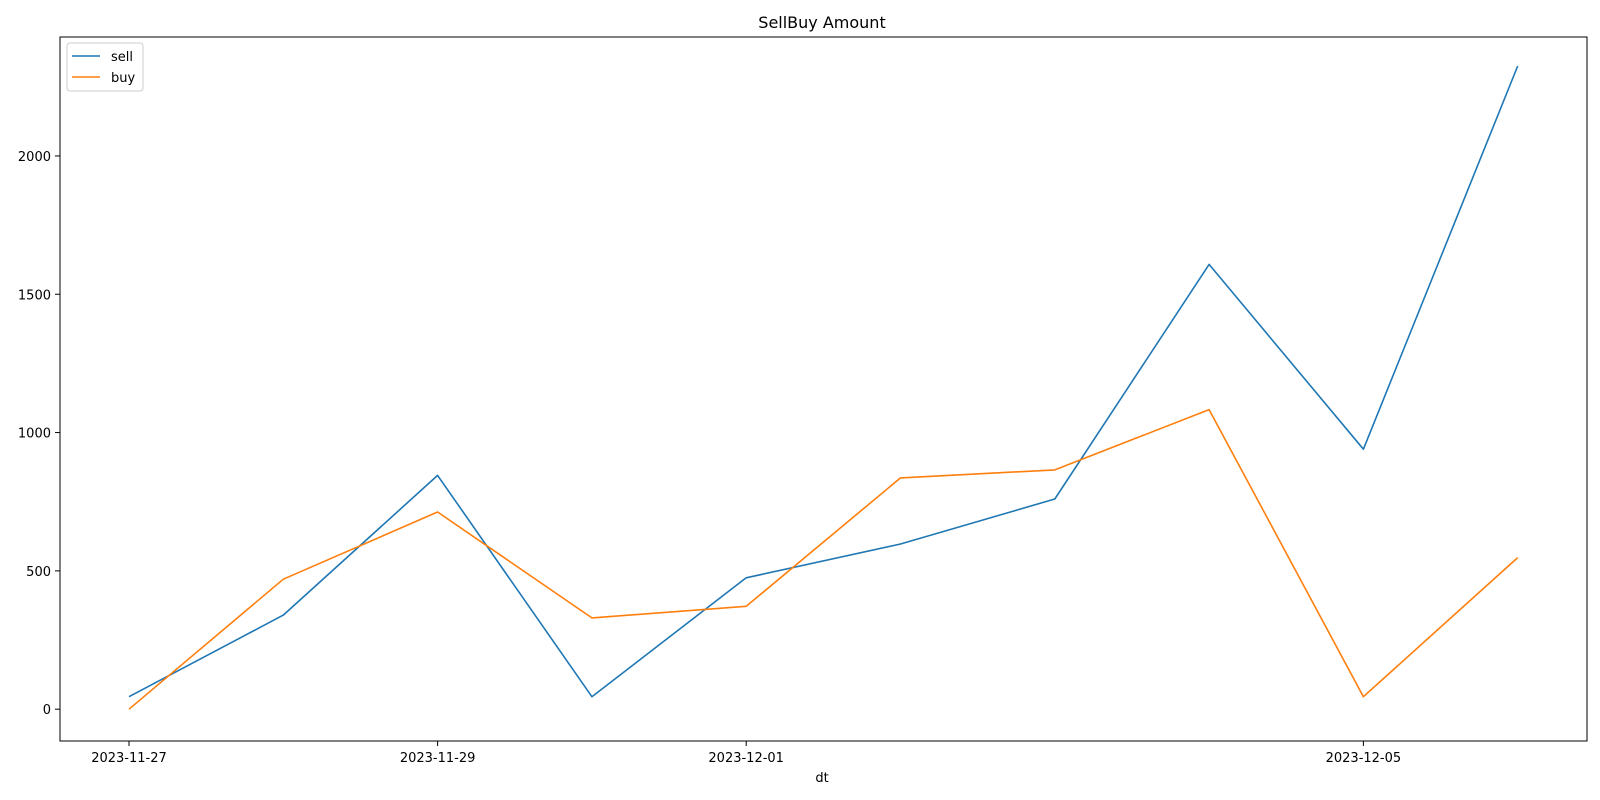 The width and height of the screenshot is (1600, 800). What do you see at coordinates (438, 758) in the screenshot?
I see `x-tick-label: 2023-11-29` at bounding box center [438, 758].